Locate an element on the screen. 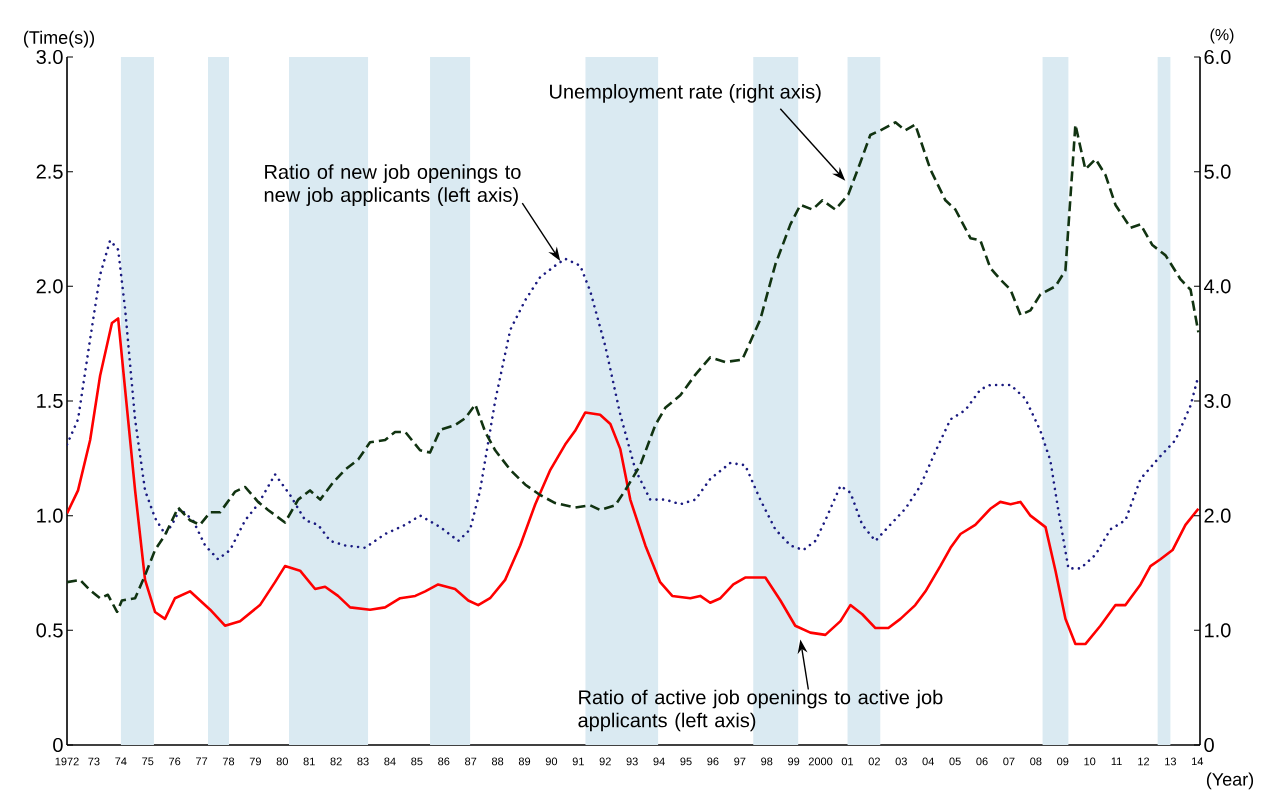  y2-tick-label: 0 is located at coordinates (1209, 745).